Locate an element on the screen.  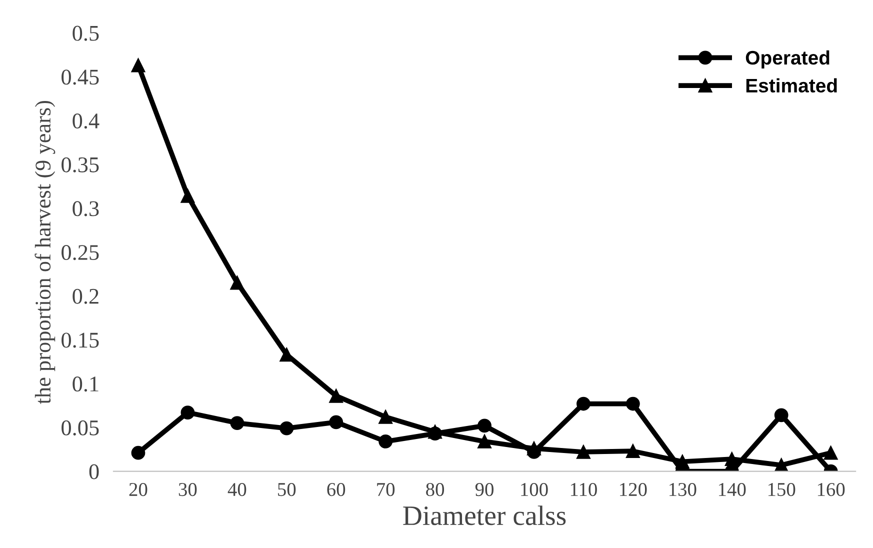
x-tick-label: 50 is located at coordinates (287, 489).